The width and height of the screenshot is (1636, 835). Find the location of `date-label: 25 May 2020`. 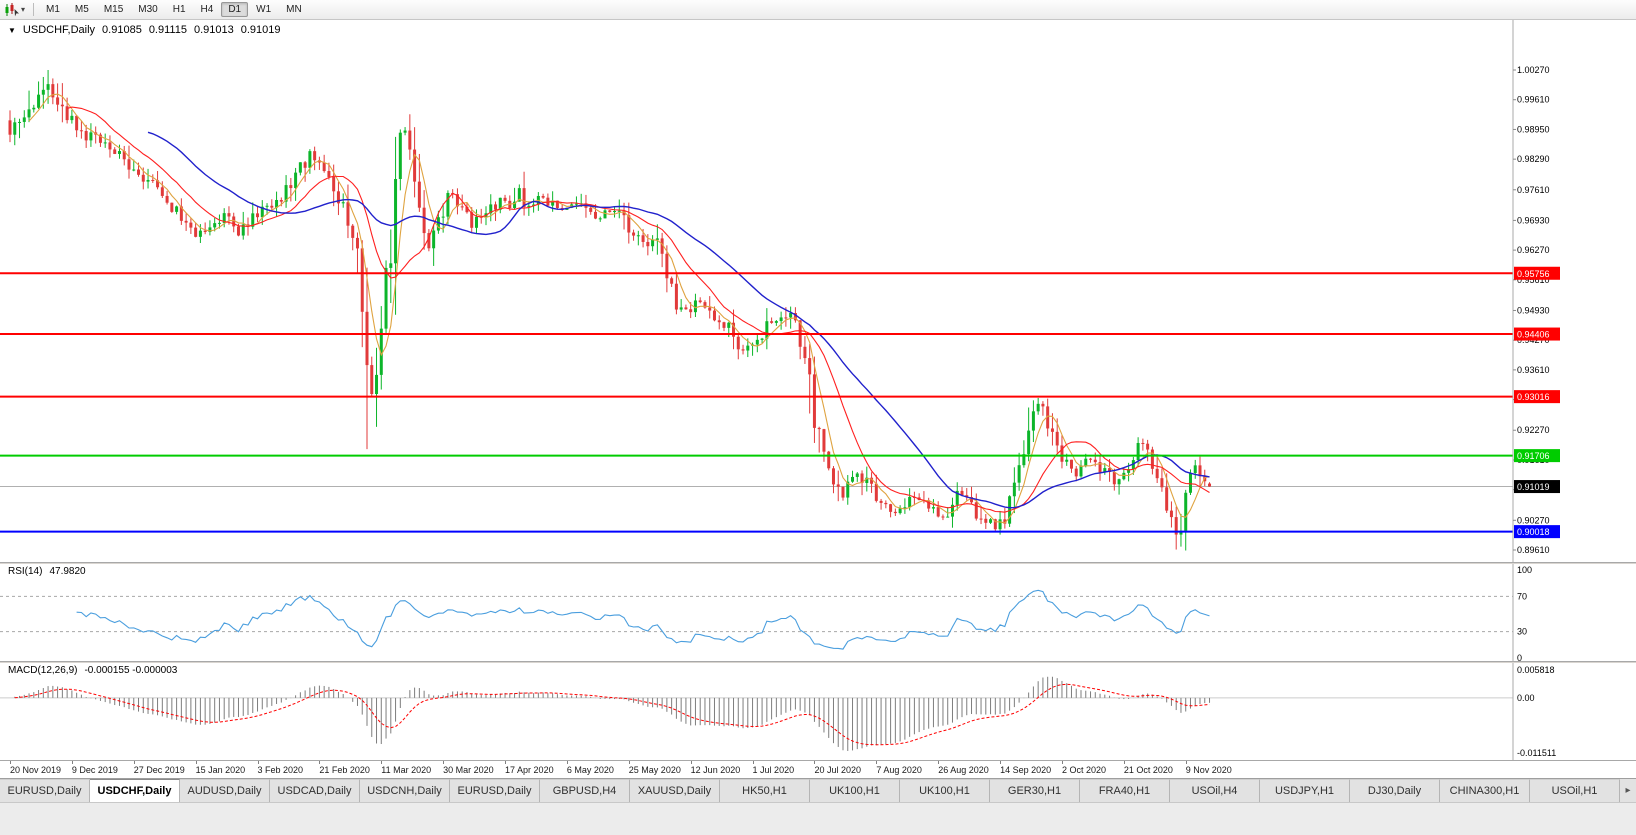

date-label: 25 May 2020 is located at coordinates (654, 770).